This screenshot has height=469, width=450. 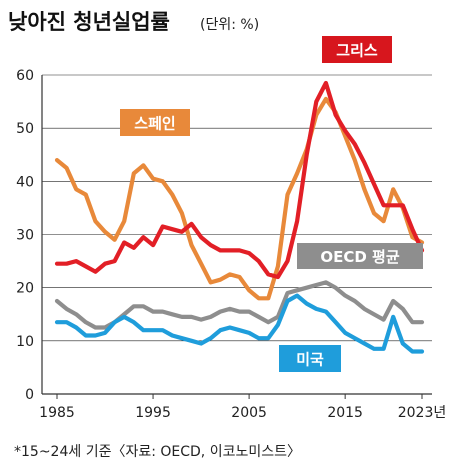 What do you see at coordinates (57, 413) in the screenshot?
I see `x-tick-label: 1985` at bounding box center [57, 413].